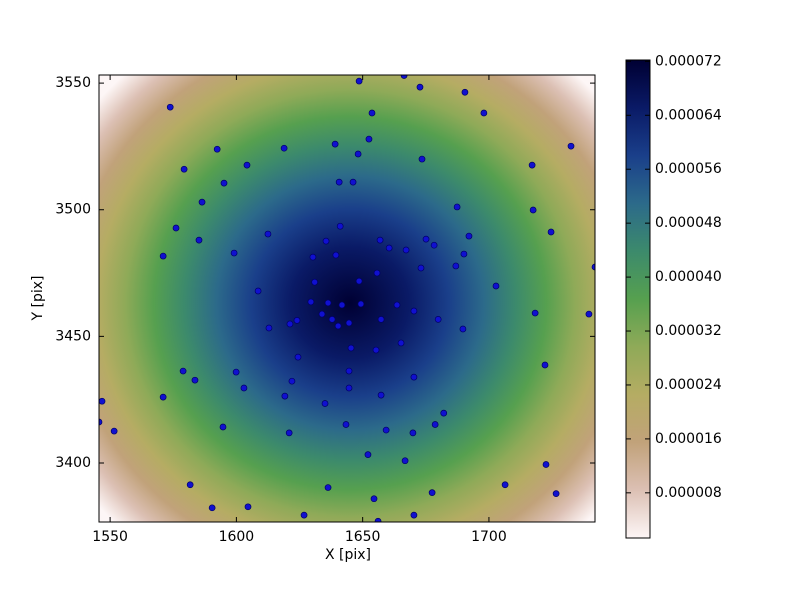  What do you see at coordinates (688, 169) in the screenshot?
I see `colorbar-tick-label: 0.000056` at bounding box center [688, 169].